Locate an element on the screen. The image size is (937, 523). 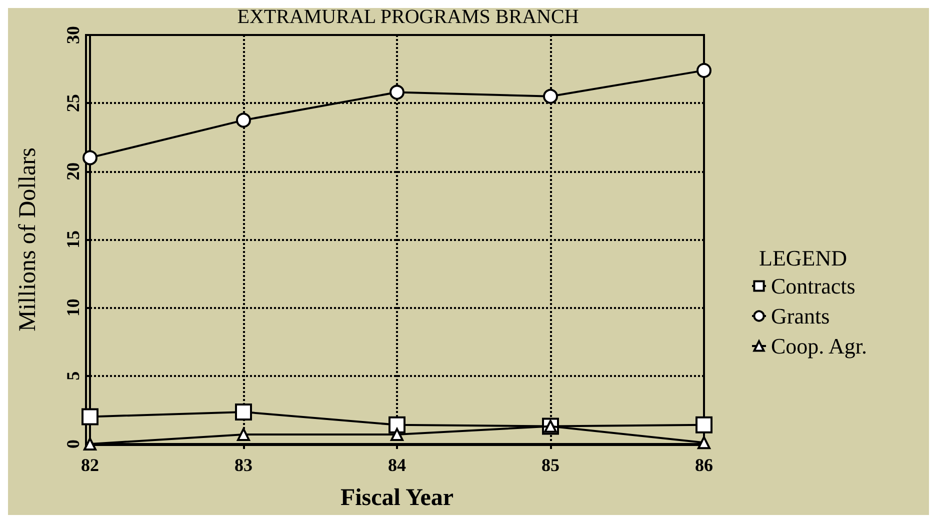
legend-label: Grants is located at coordinates (800, 316).